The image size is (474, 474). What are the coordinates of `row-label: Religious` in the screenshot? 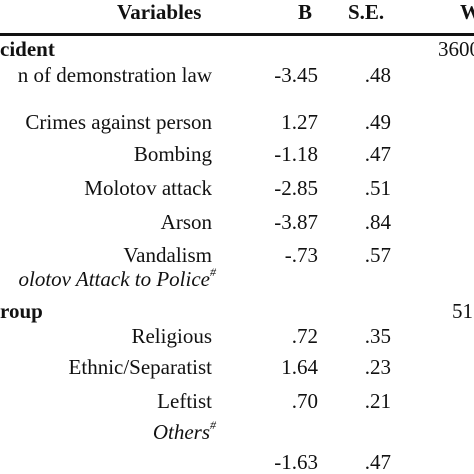 It's located at (171, 336).